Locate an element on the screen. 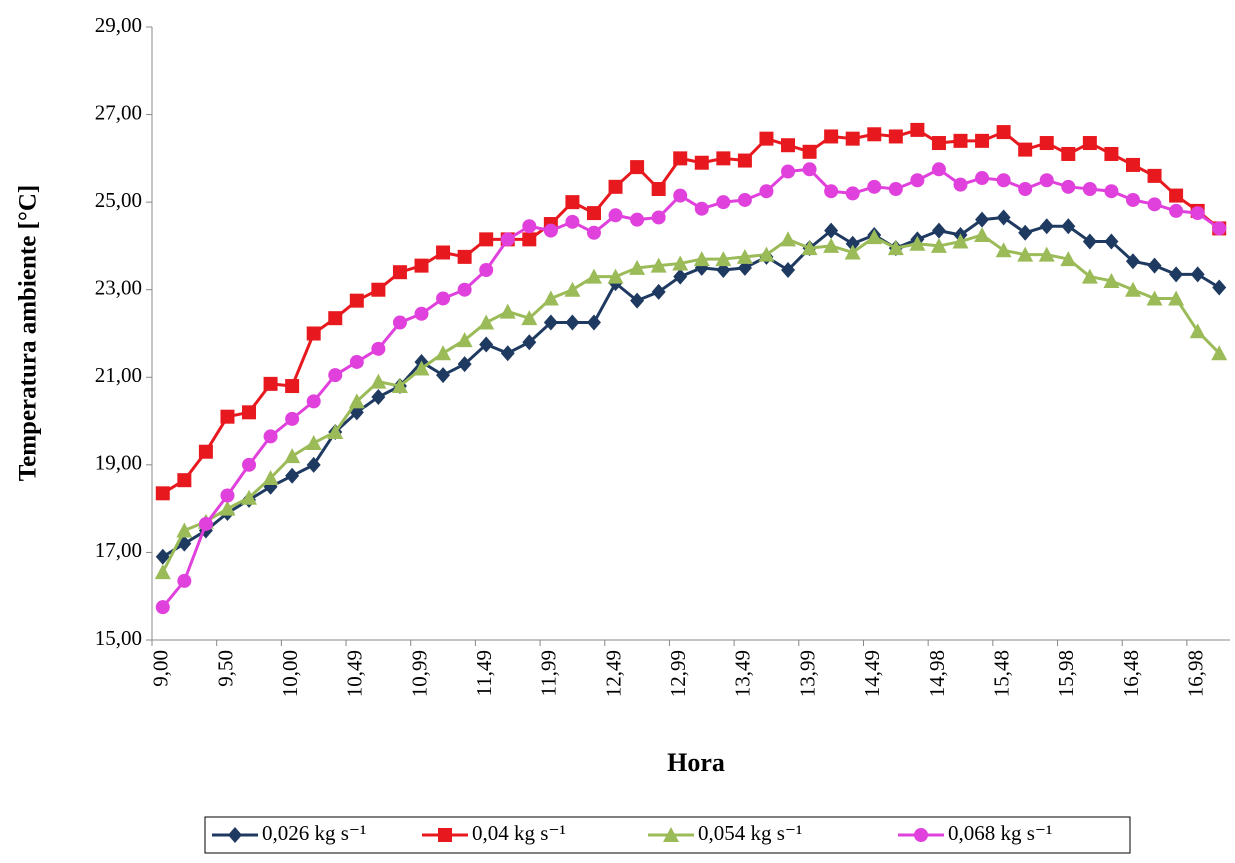  x-tick-label: 11,99 is located at coordinates (549, 673).